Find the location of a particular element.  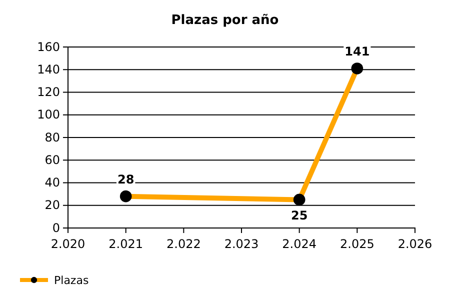

y-tick-label: 140 is located at coordinates (48, 69).